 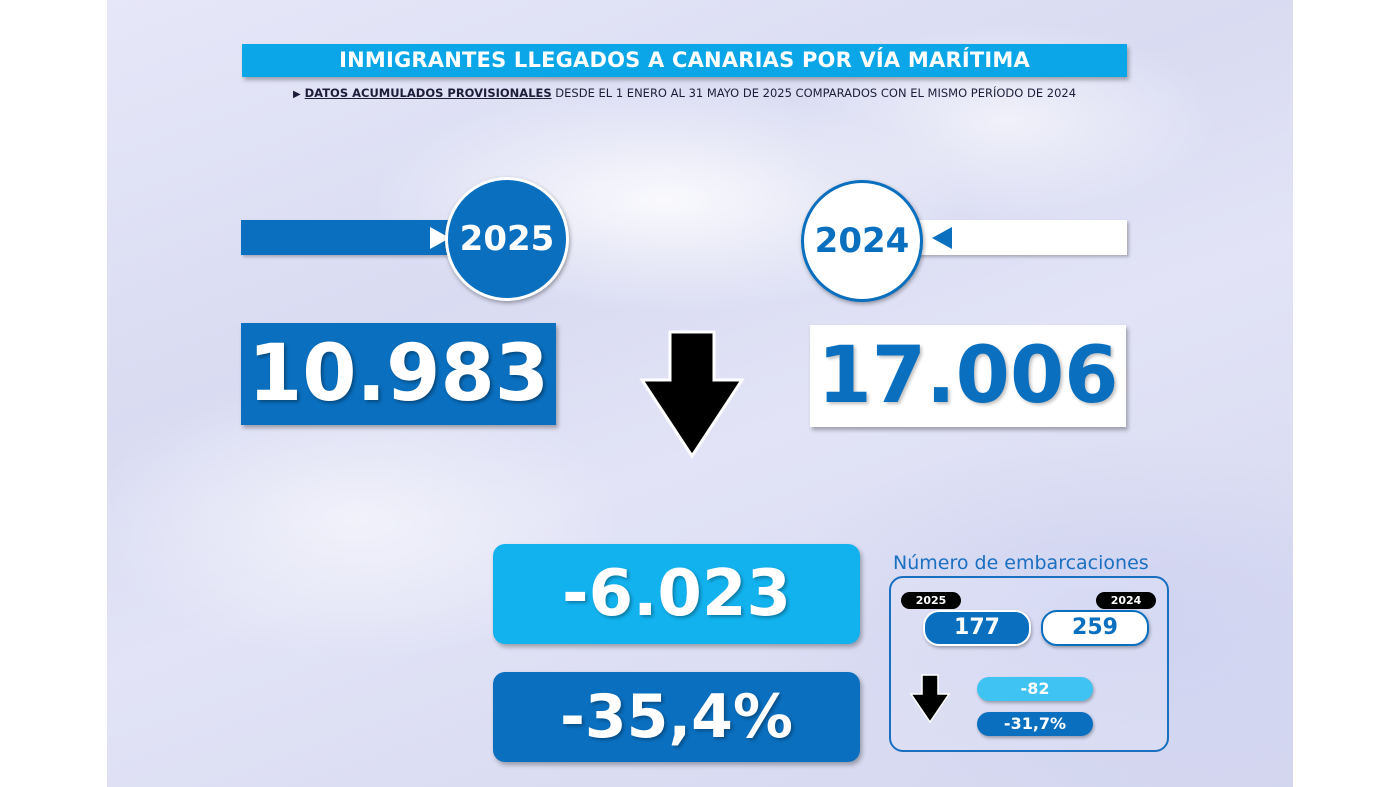 What do you see at coordinates (348, 237) in the screenshot?
I see `year-2025-banner` at bounding box center [348, 237].